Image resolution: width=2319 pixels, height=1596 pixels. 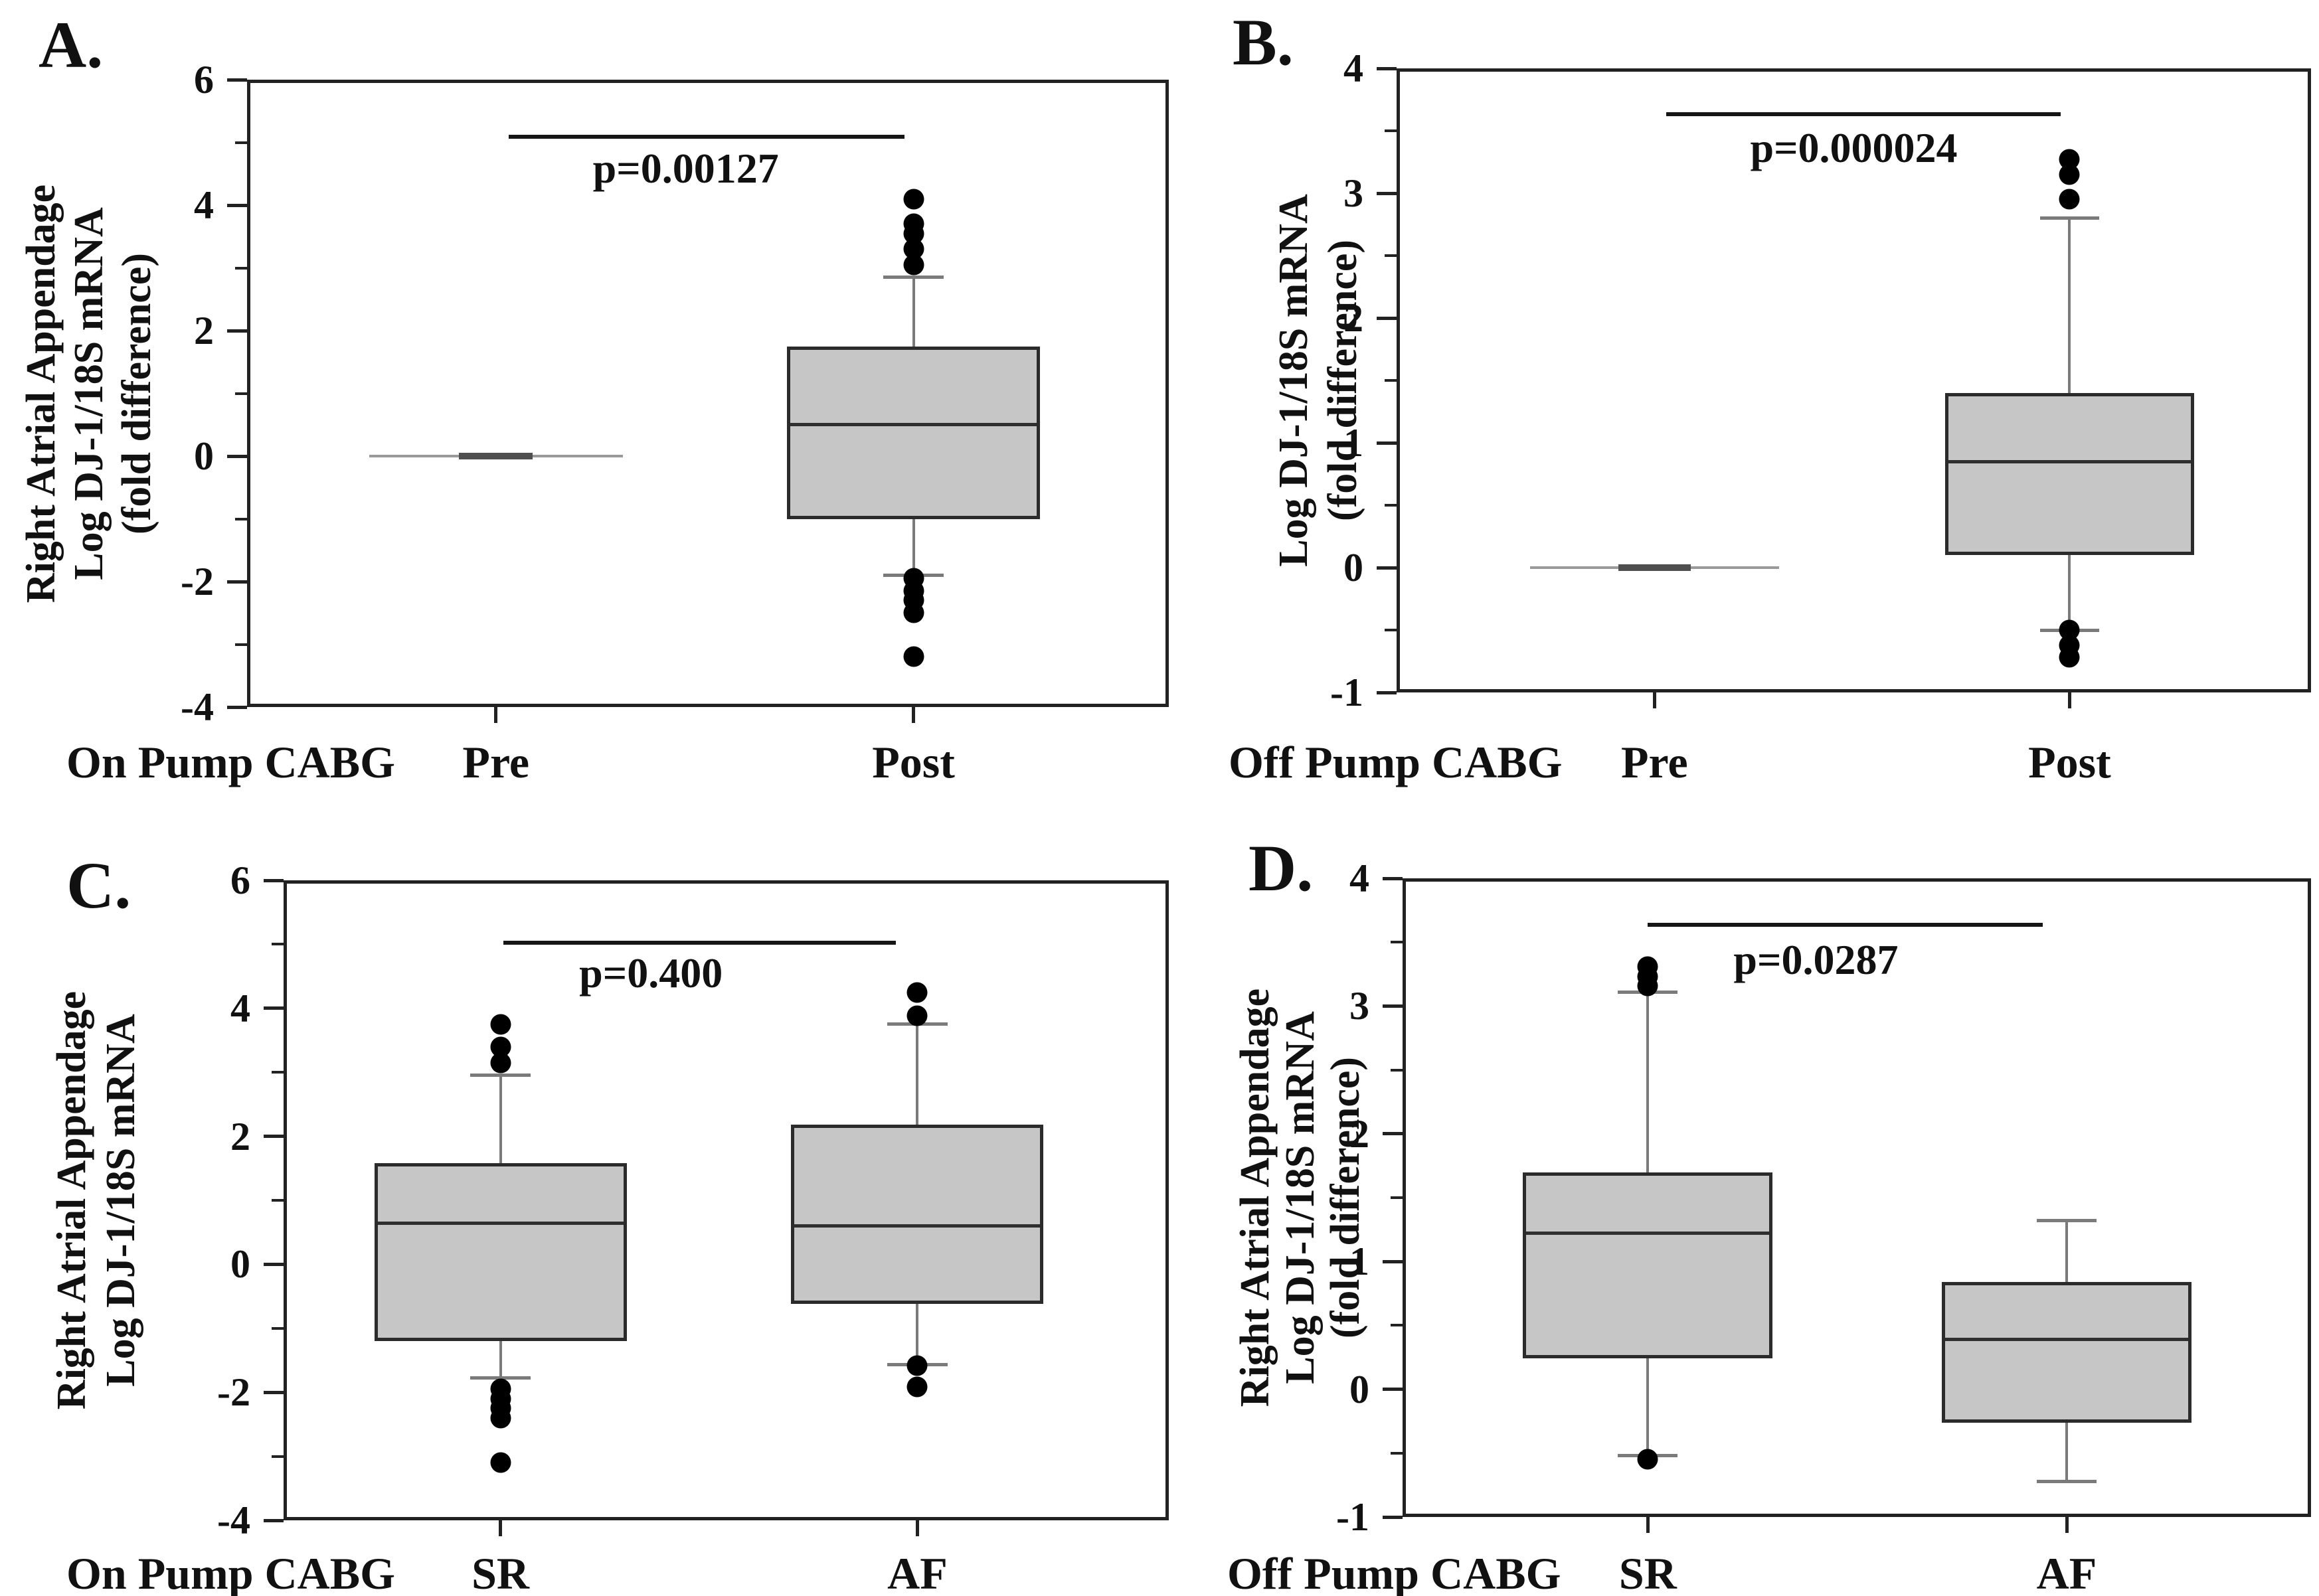 What do you see at coordinates (1281, 868) in the screenshot?
I see `panel-letter: D.` at bounding box center [1281, 868].